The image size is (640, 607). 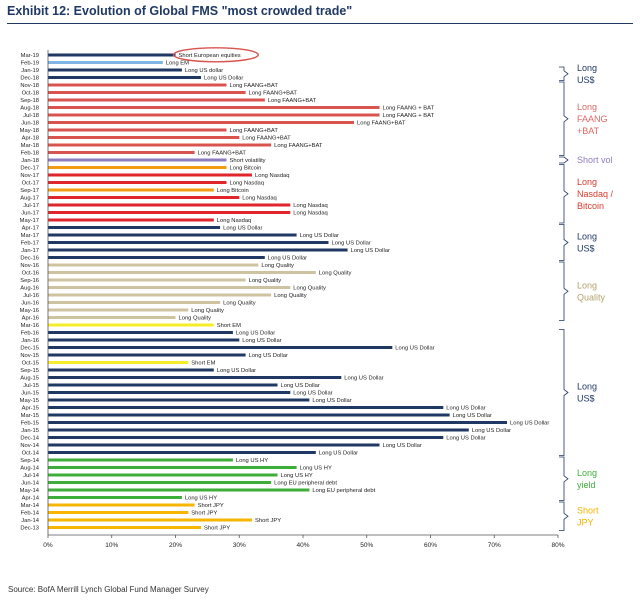 What do you see at coordinates (595, 194) in the screenshot?
I see `annotation-label: Nasdaq /` at bounding box center [595, 194].